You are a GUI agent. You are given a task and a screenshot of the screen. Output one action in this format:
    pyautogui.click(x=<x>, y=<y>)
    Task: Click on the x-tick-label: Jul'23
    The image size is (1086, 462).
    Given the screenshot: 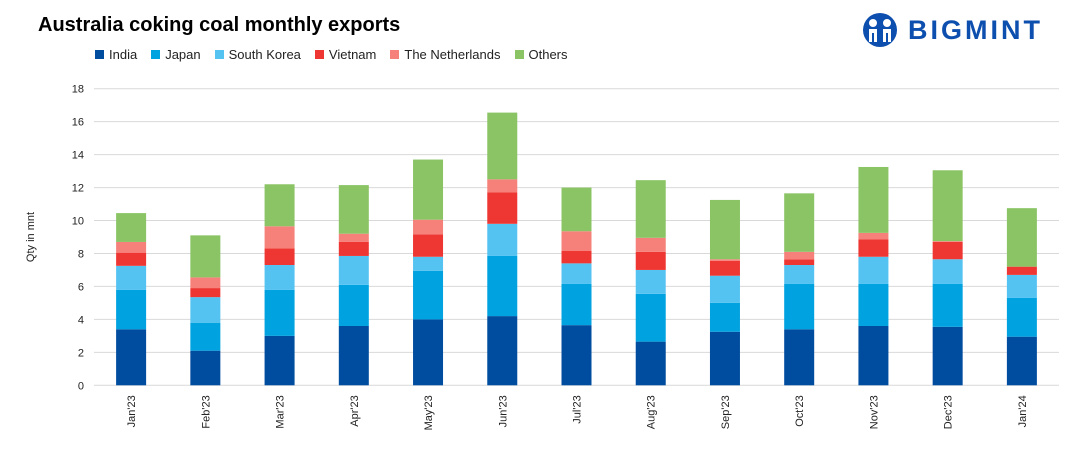 What is the action you would take?
    pyautogui.click(x=578, y=409)
    